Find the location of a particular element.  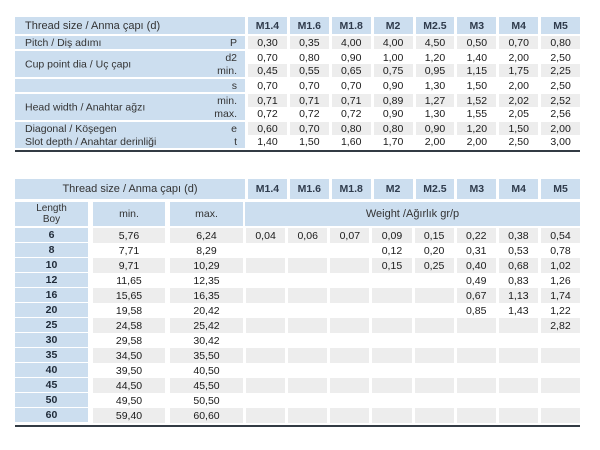

spec-row-label: Cup point dia / Uç çapı is located at coordinates (78, 64).